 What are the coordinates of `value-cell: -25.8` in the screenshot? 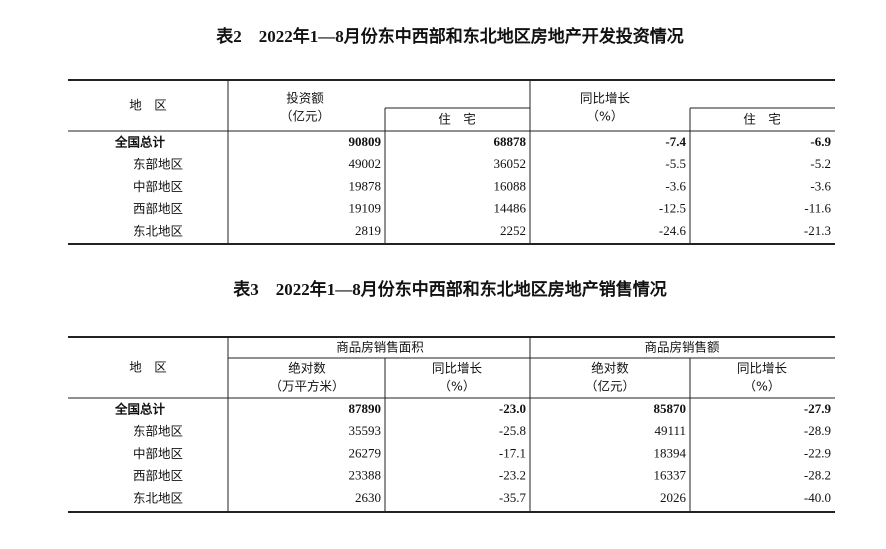 It's located at (512, 430).